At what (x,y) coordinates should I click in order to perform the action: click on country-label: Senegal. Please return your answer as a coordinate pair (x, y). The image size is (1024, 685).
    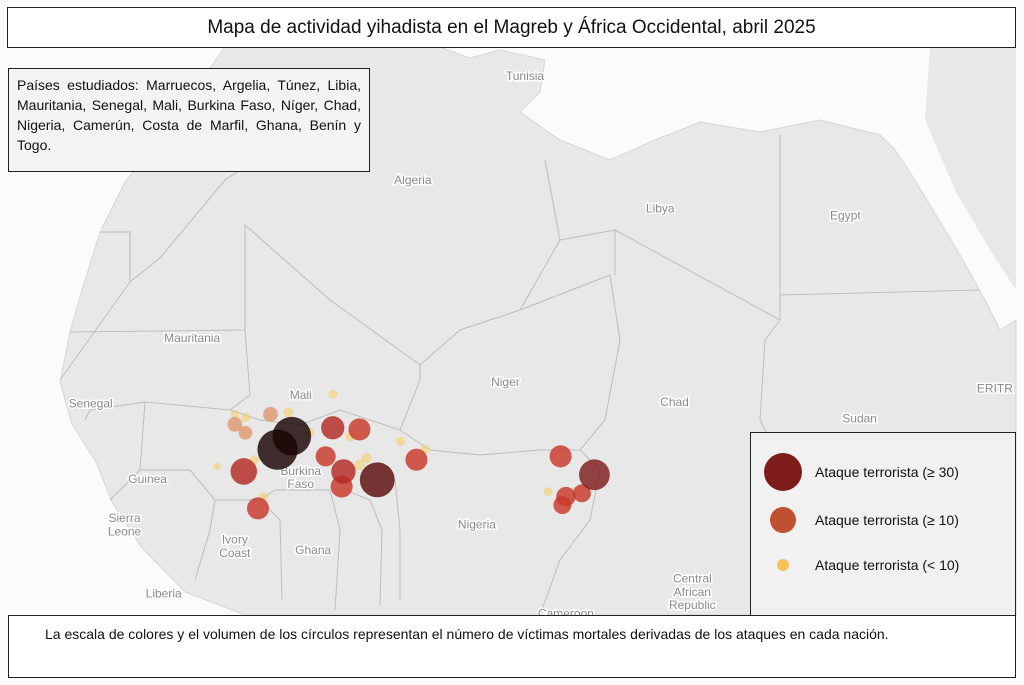
    Looking at the image, I should click on (91, 404).